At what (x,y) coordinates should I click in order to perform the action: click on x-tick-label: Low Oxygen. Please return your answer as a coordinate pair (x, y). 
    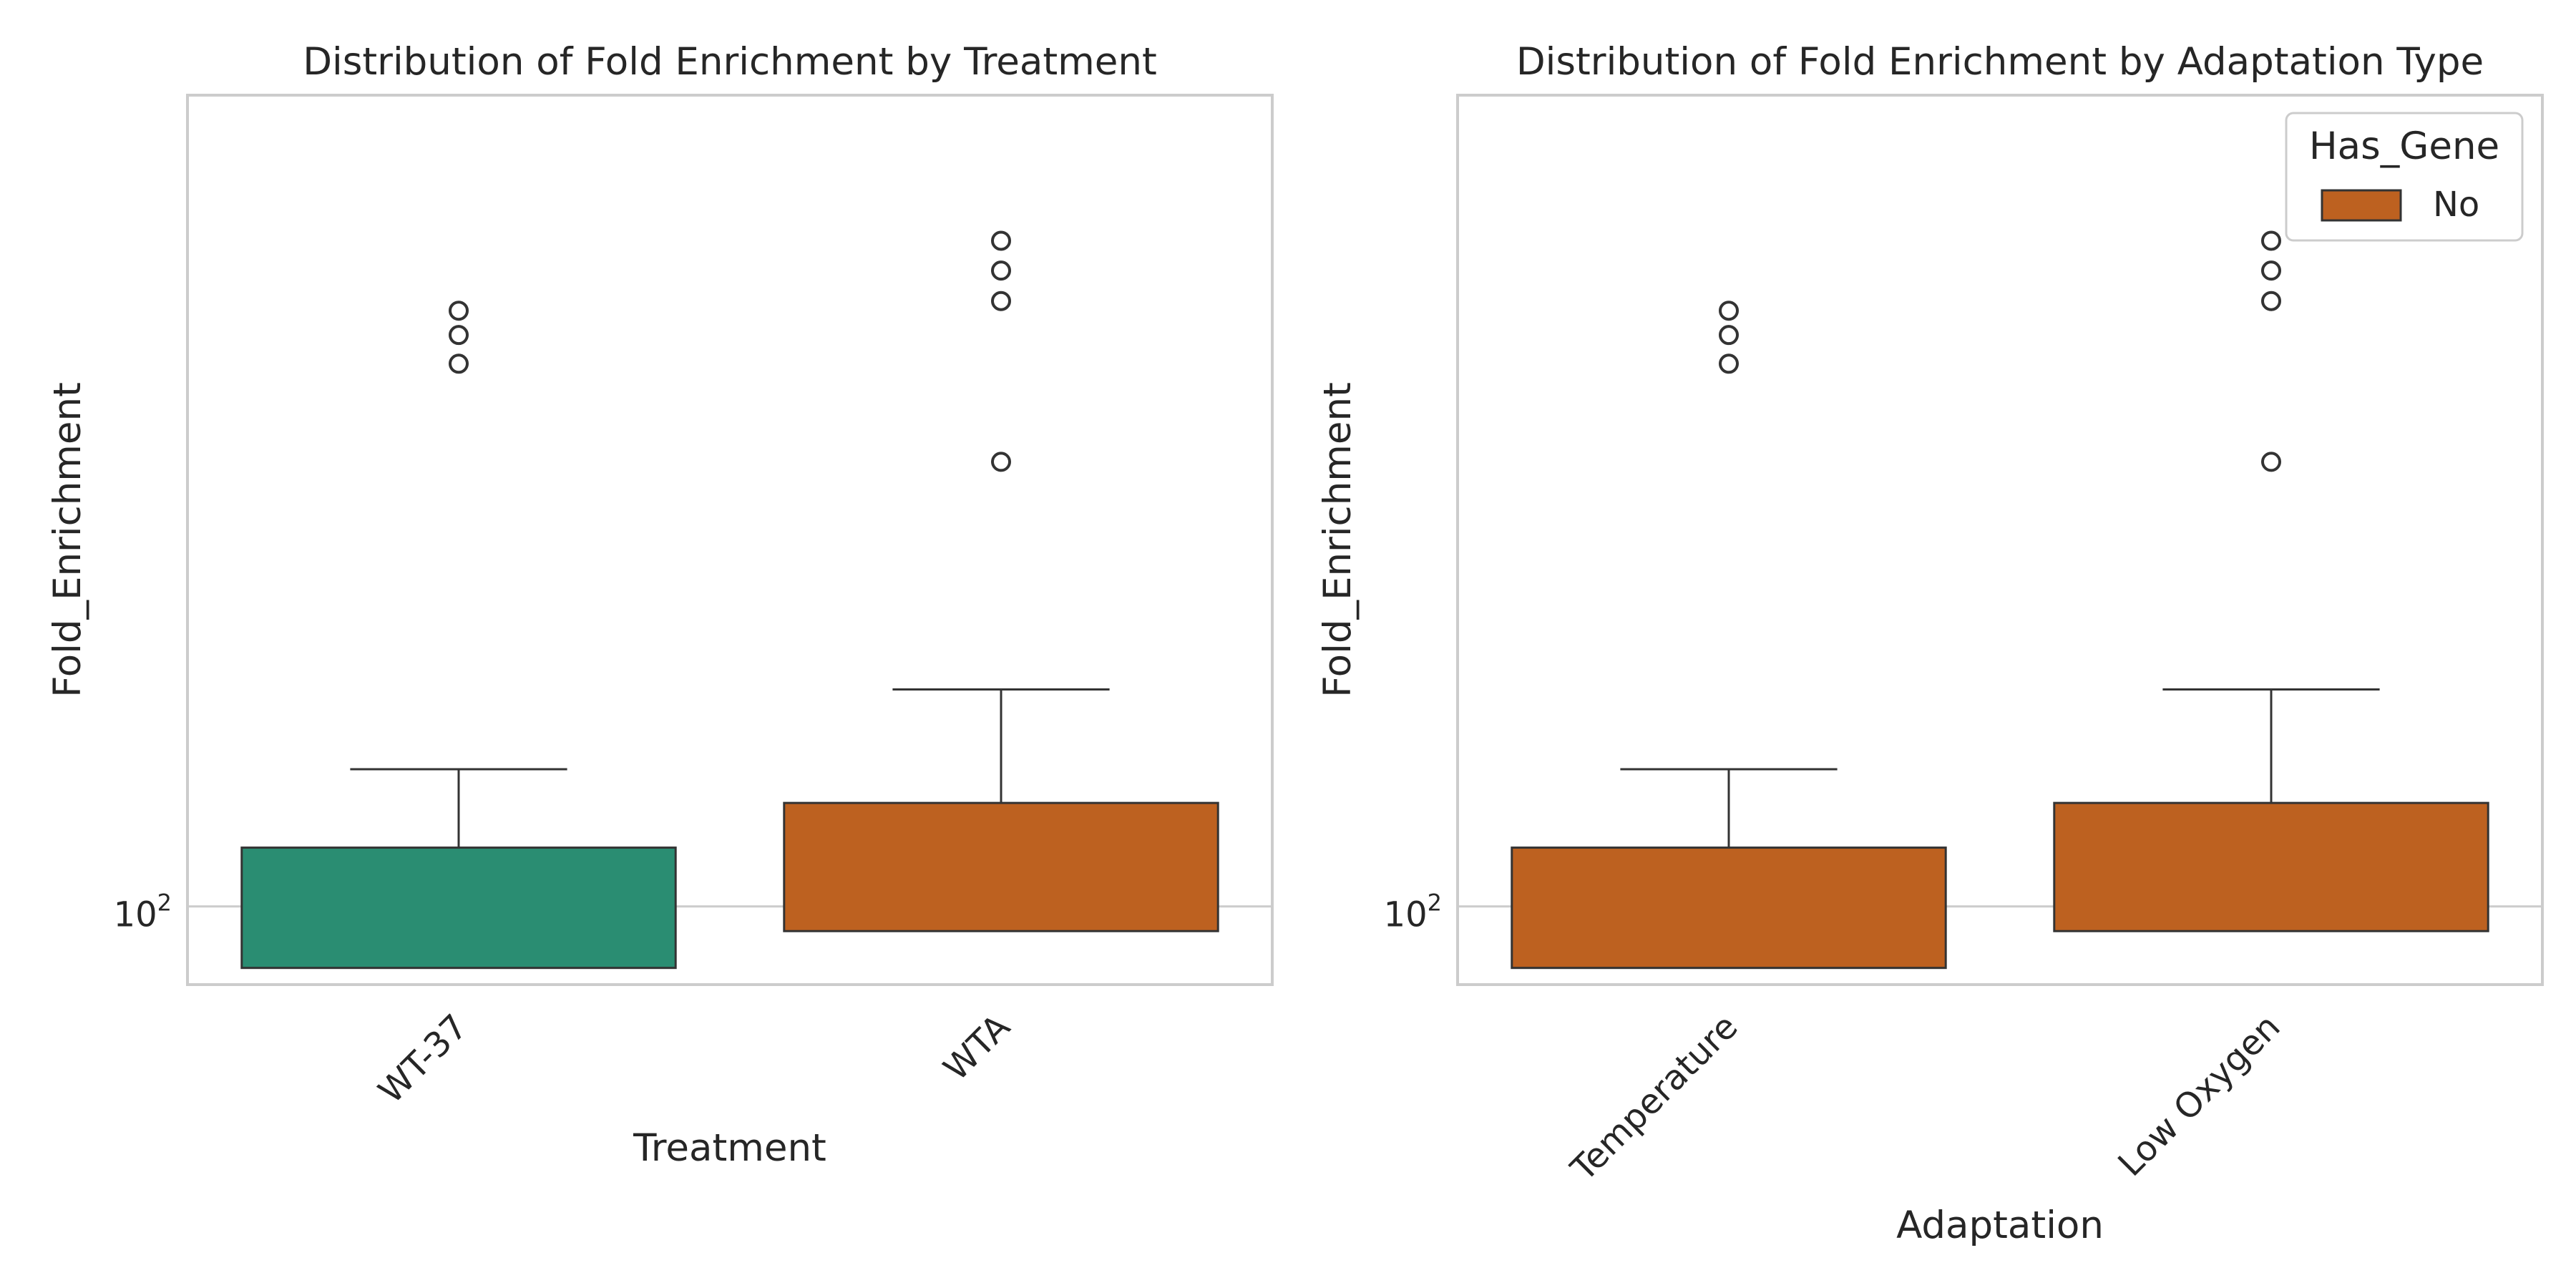
    Looking at the image, I should click on (2199, 1095).